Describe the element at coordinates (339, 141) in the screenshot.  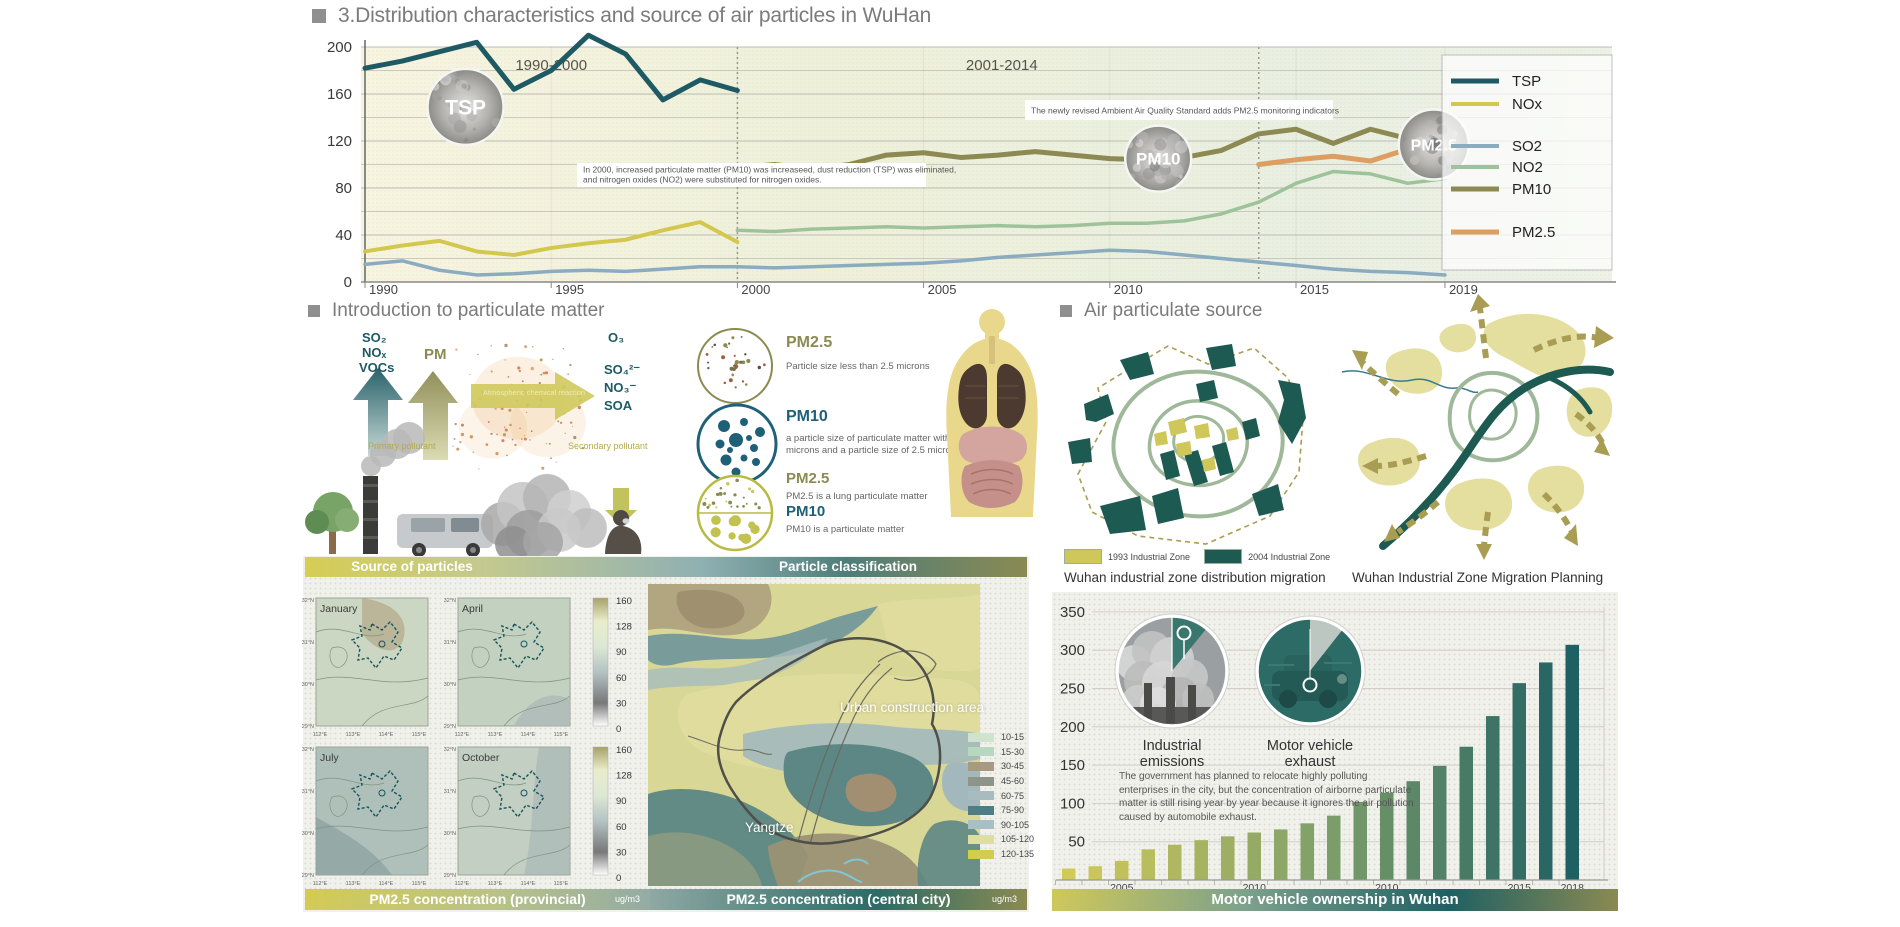
I see `svg-text: 120` at that location.